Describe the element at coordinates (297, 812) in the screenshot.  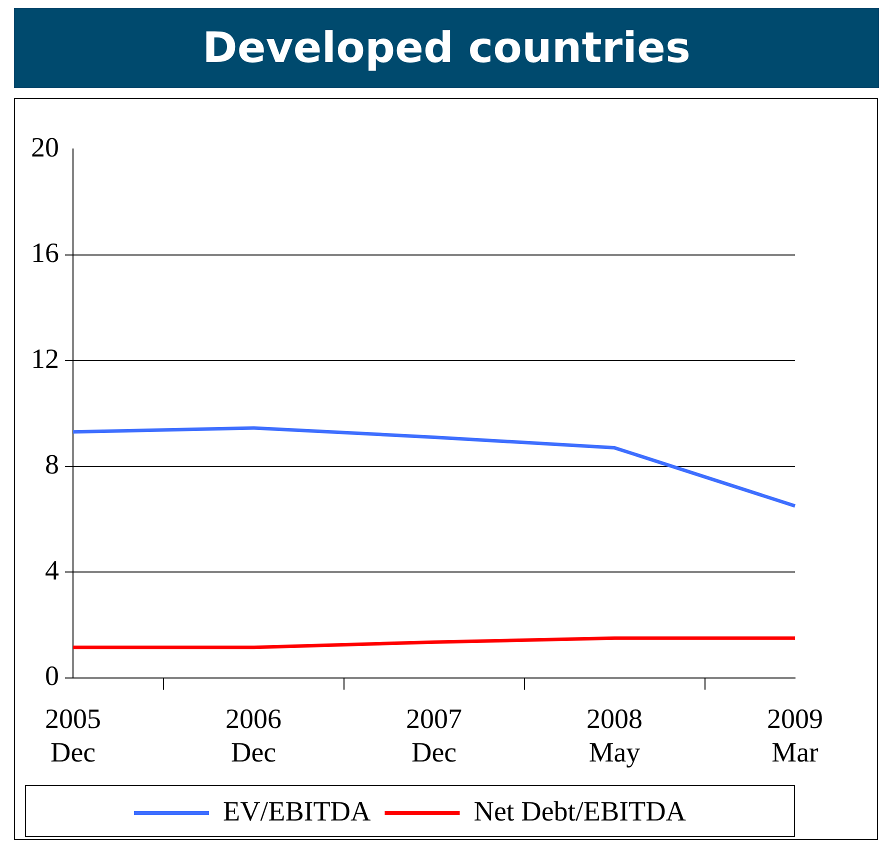
I see `legend-label: EV/EBITDA` at that location.